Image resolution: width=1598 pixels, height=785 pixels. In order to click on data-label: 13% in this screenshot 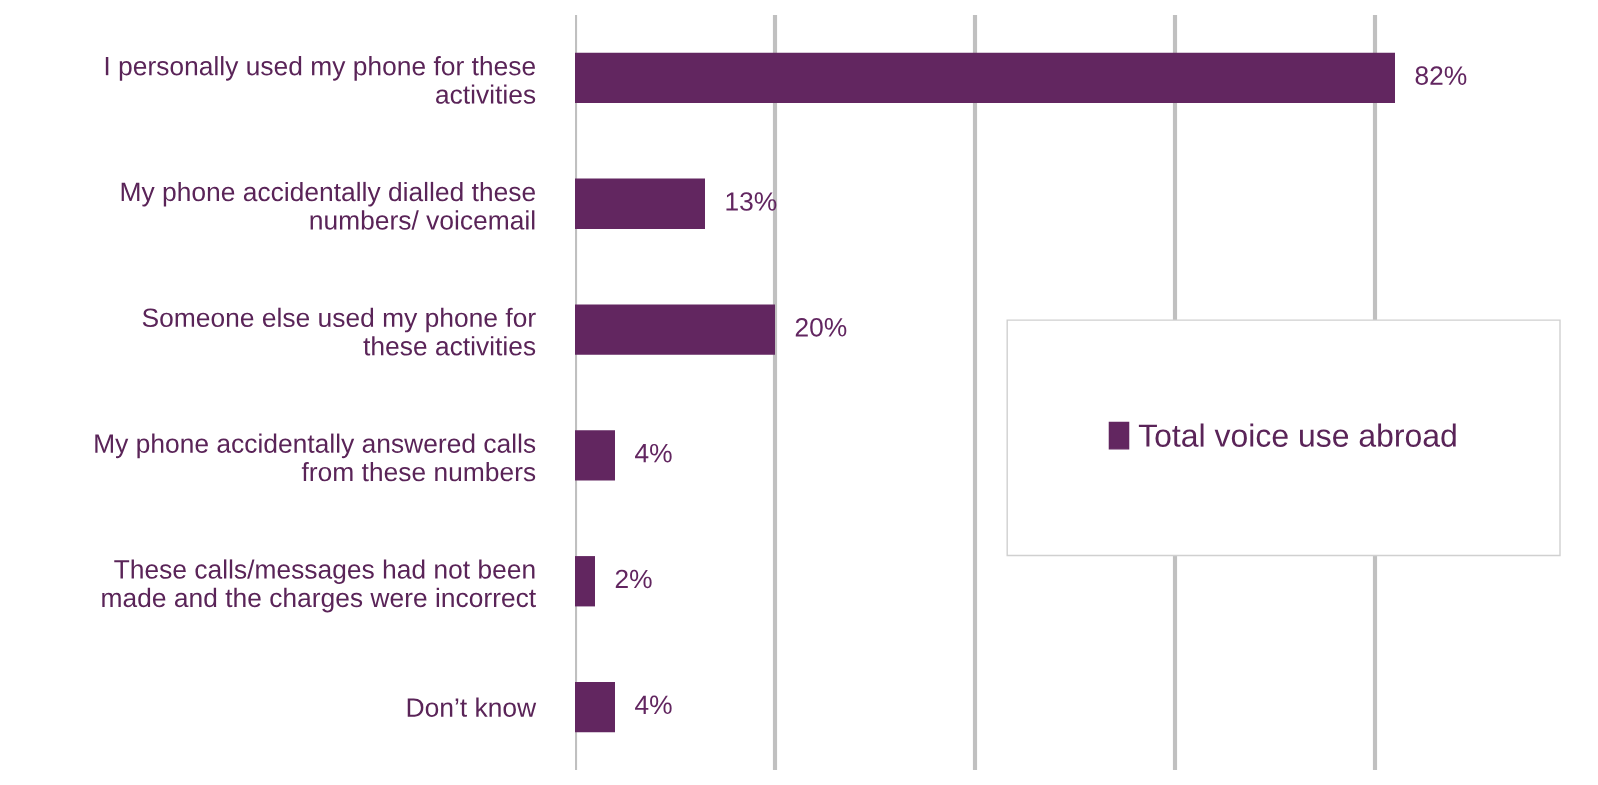, I will do `click(751, 201)`.